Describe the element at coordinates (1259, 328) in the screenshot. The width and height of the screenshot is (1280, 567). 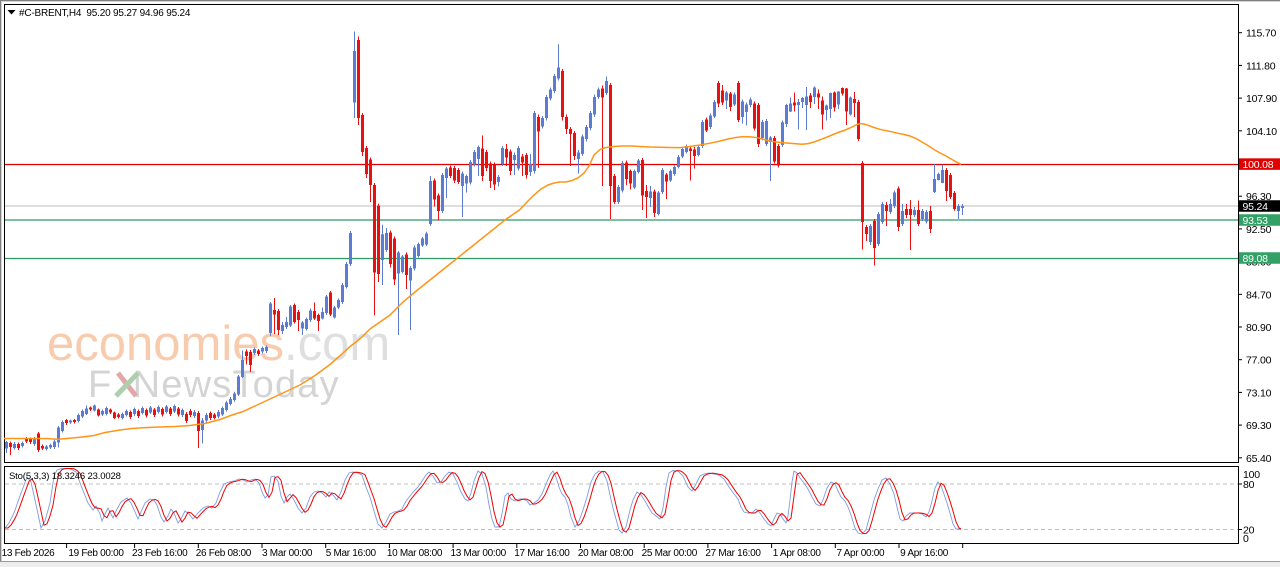
I see `svg-text: 80.90` at that location.